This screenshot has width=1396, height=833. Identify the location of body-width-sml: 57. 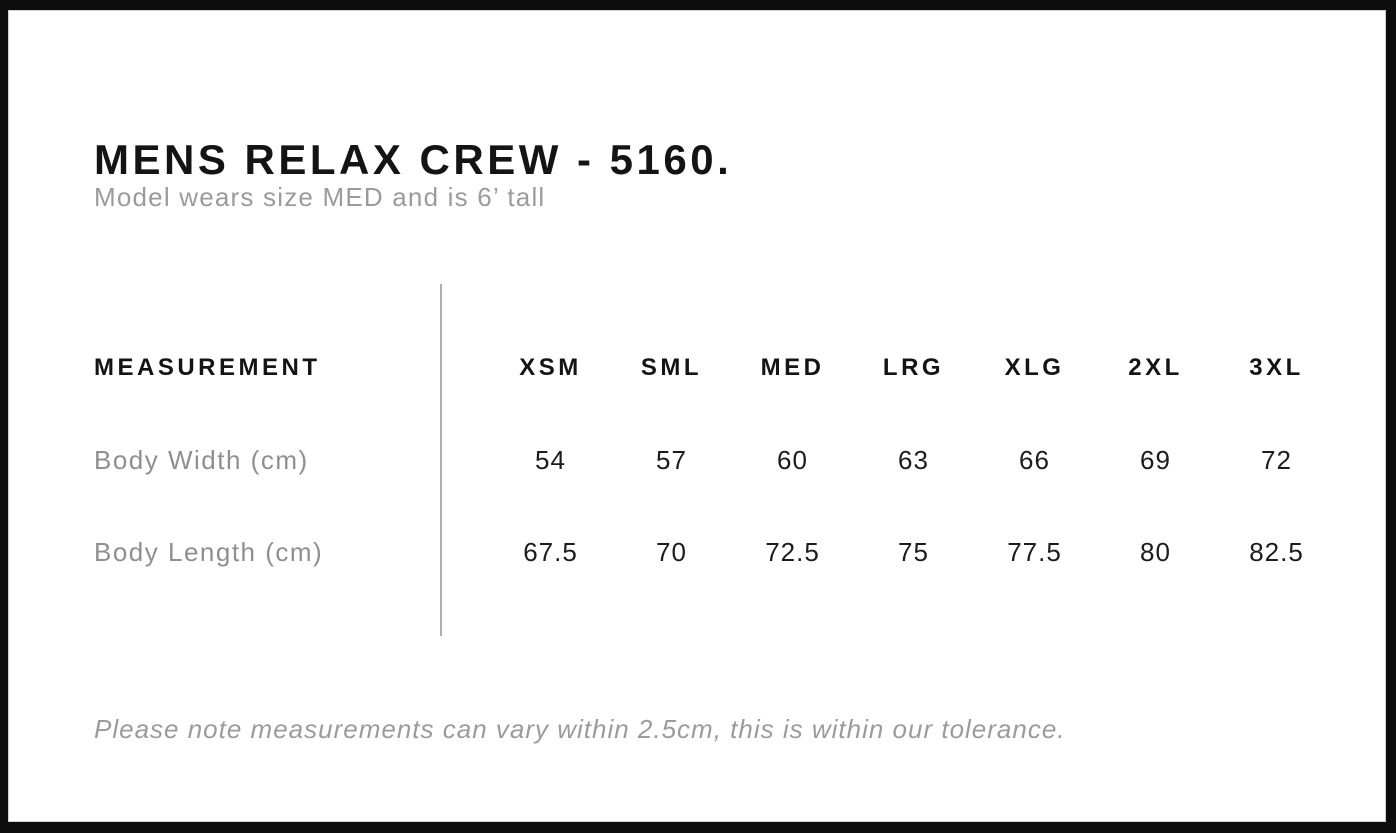
(671, 459).